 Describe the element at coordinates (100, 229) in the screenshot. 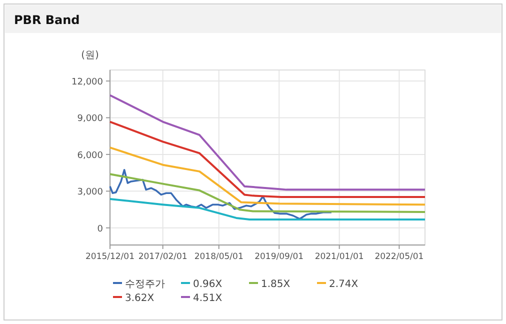

I see `y-tick-label: 0` at that location.